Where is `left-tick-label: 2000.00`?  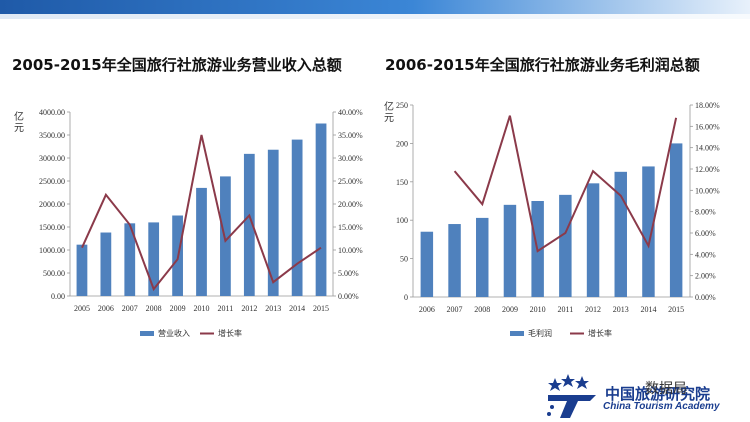 left-tick-label: 2000.00 is located at coordinates (52, 204).